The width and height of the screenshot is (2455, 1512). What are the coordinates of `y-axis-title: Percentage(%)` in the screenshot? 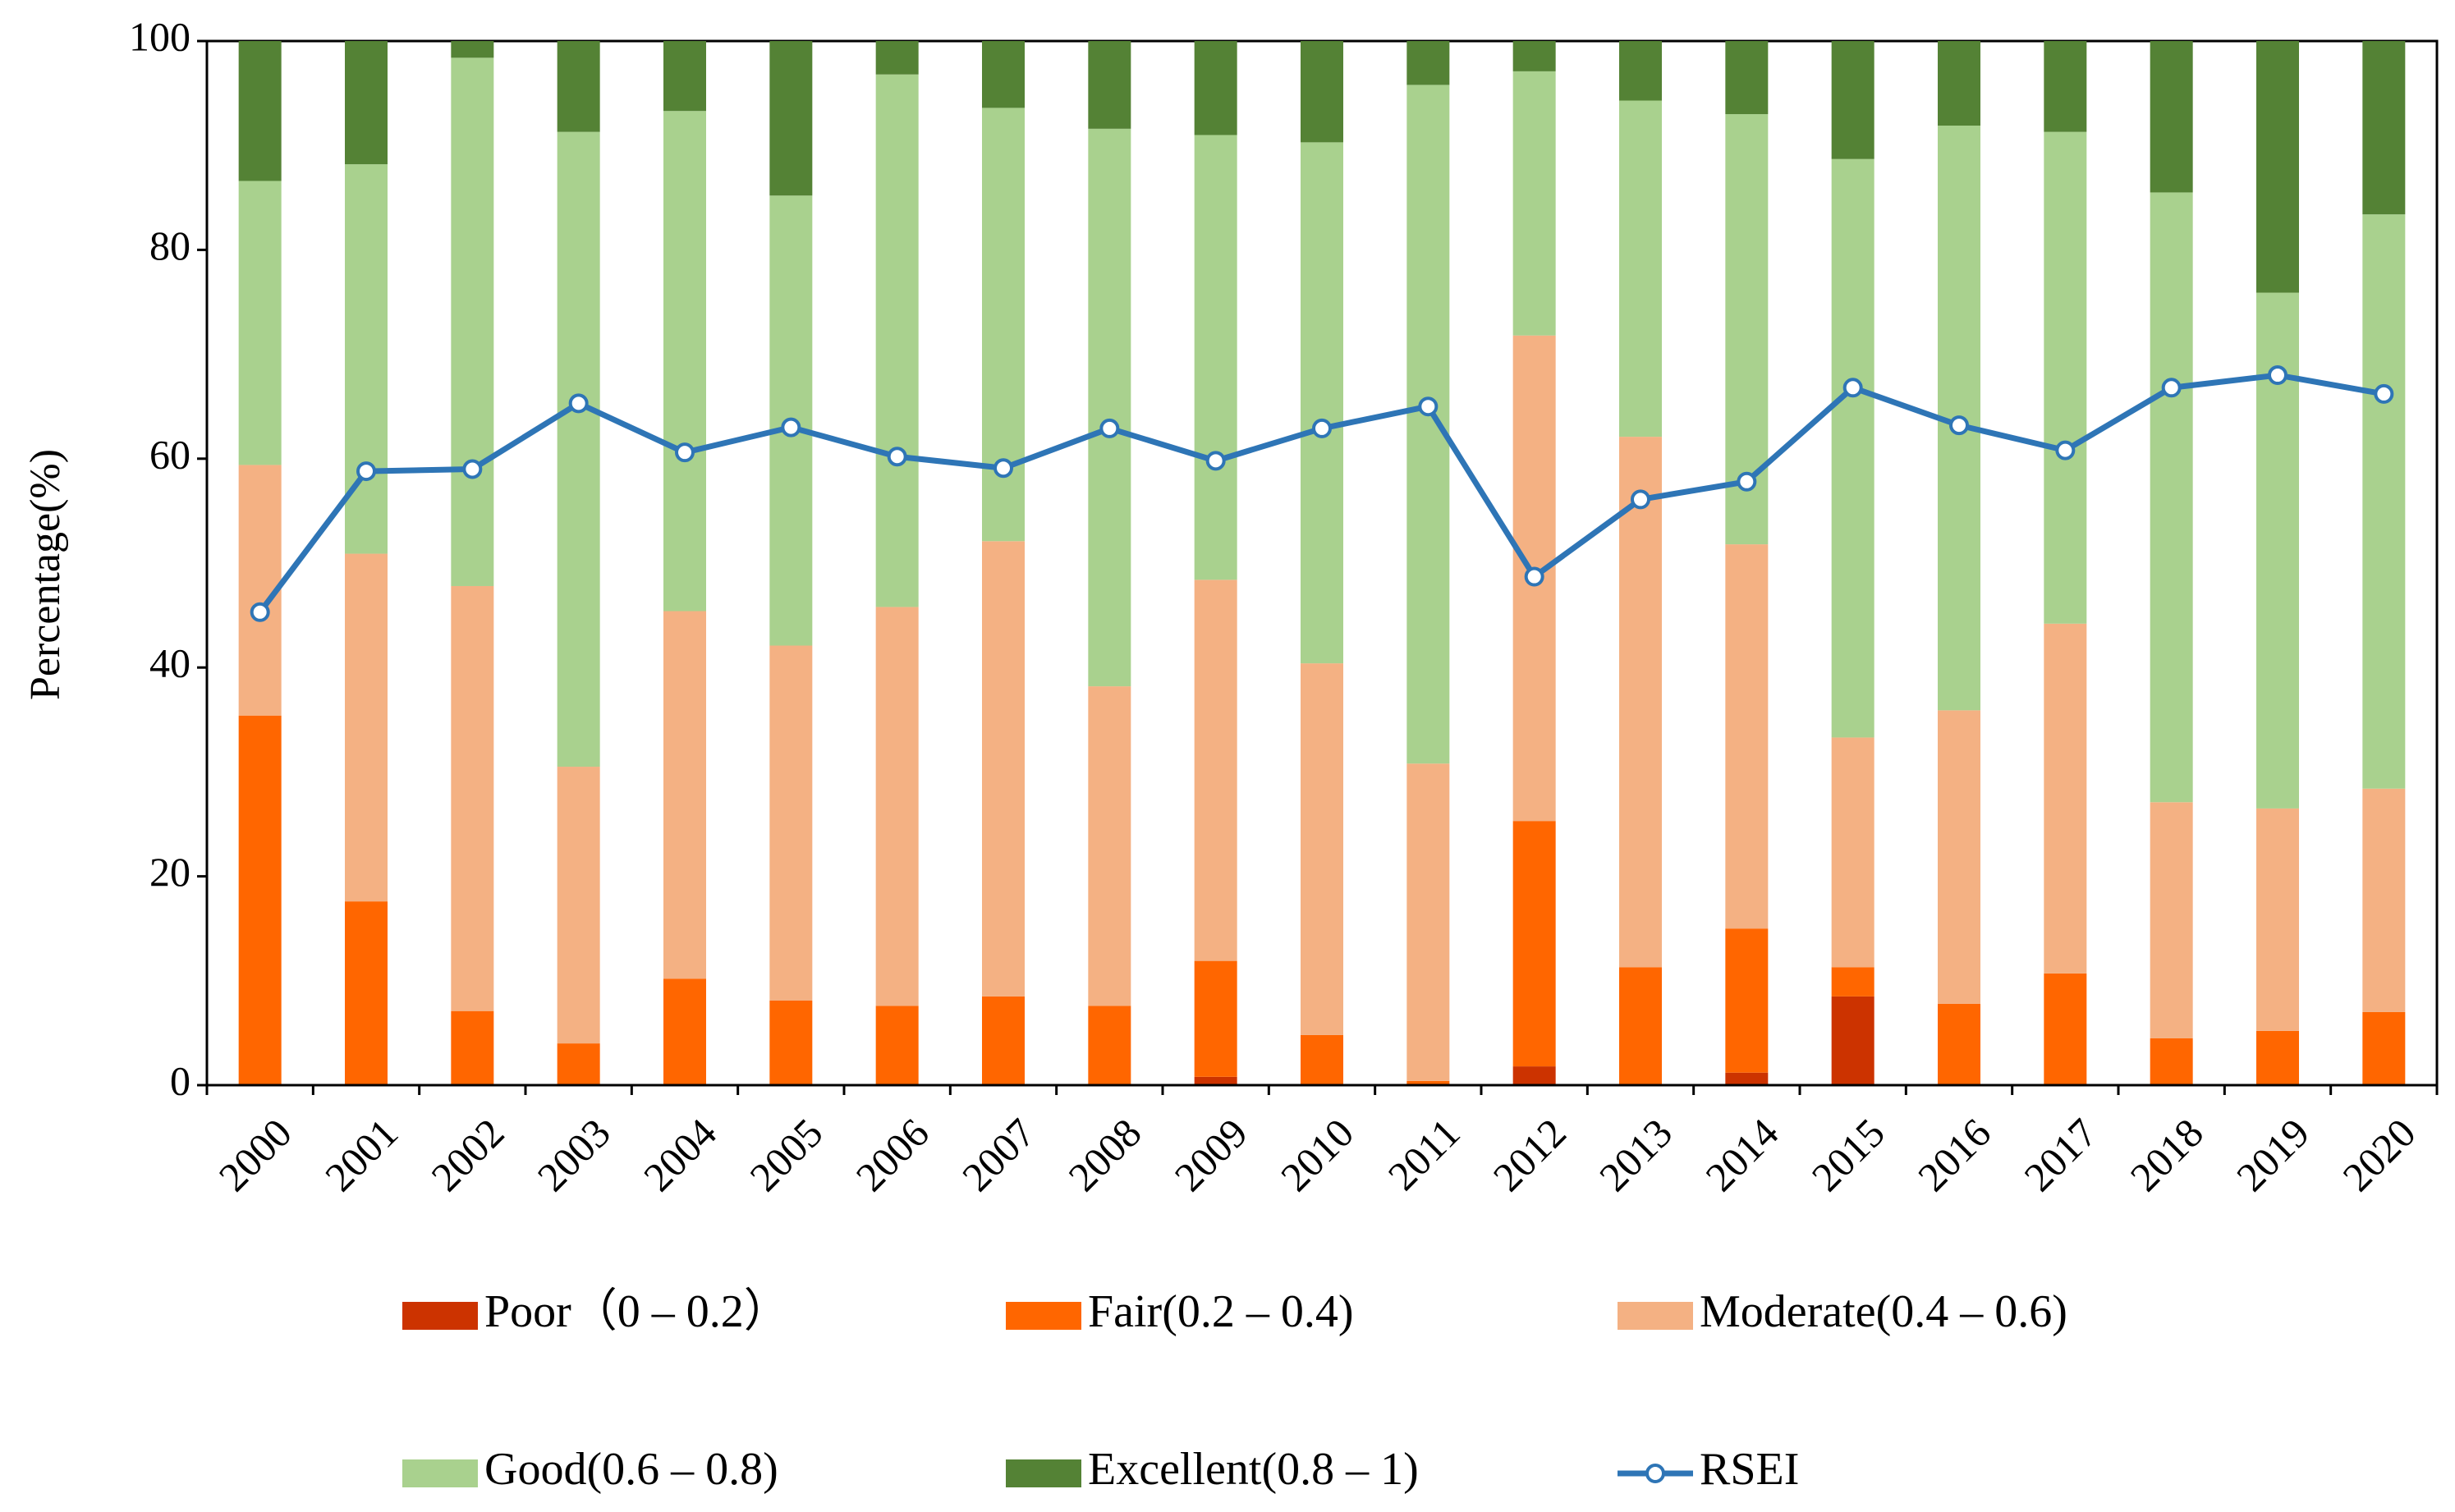 It's located at (45, 574).